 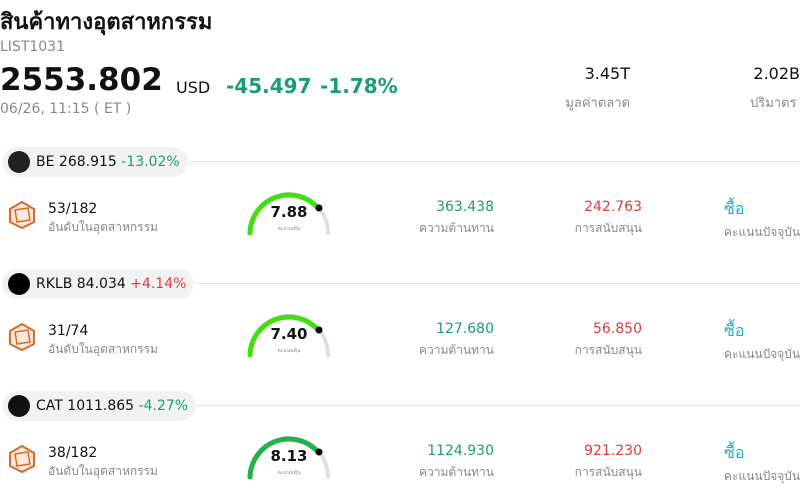 What do you see at coordinates (613, 207) in the screenshot?
I see `support: 242.763` at bounding box center [613, 207].